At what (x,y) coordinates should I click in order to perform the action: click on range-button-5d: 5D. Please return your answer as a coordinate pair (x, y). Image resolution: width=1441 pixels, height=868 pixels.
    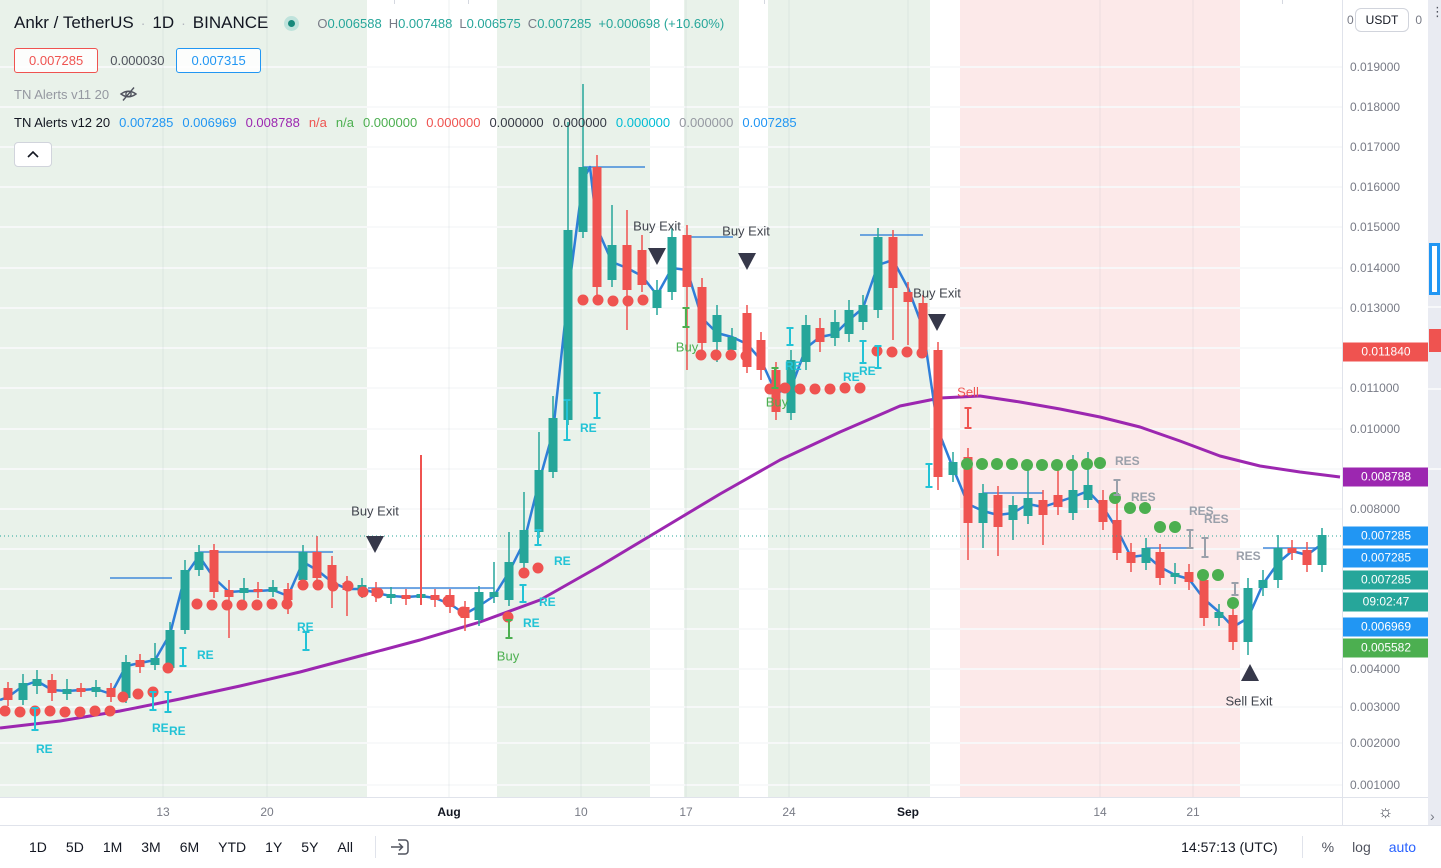
    Looking at the image, I should click on (74, 847).